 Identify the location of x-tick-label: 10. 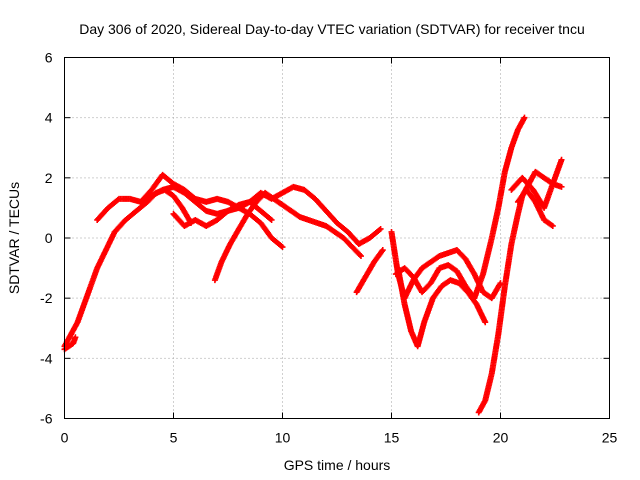
(283, 438).